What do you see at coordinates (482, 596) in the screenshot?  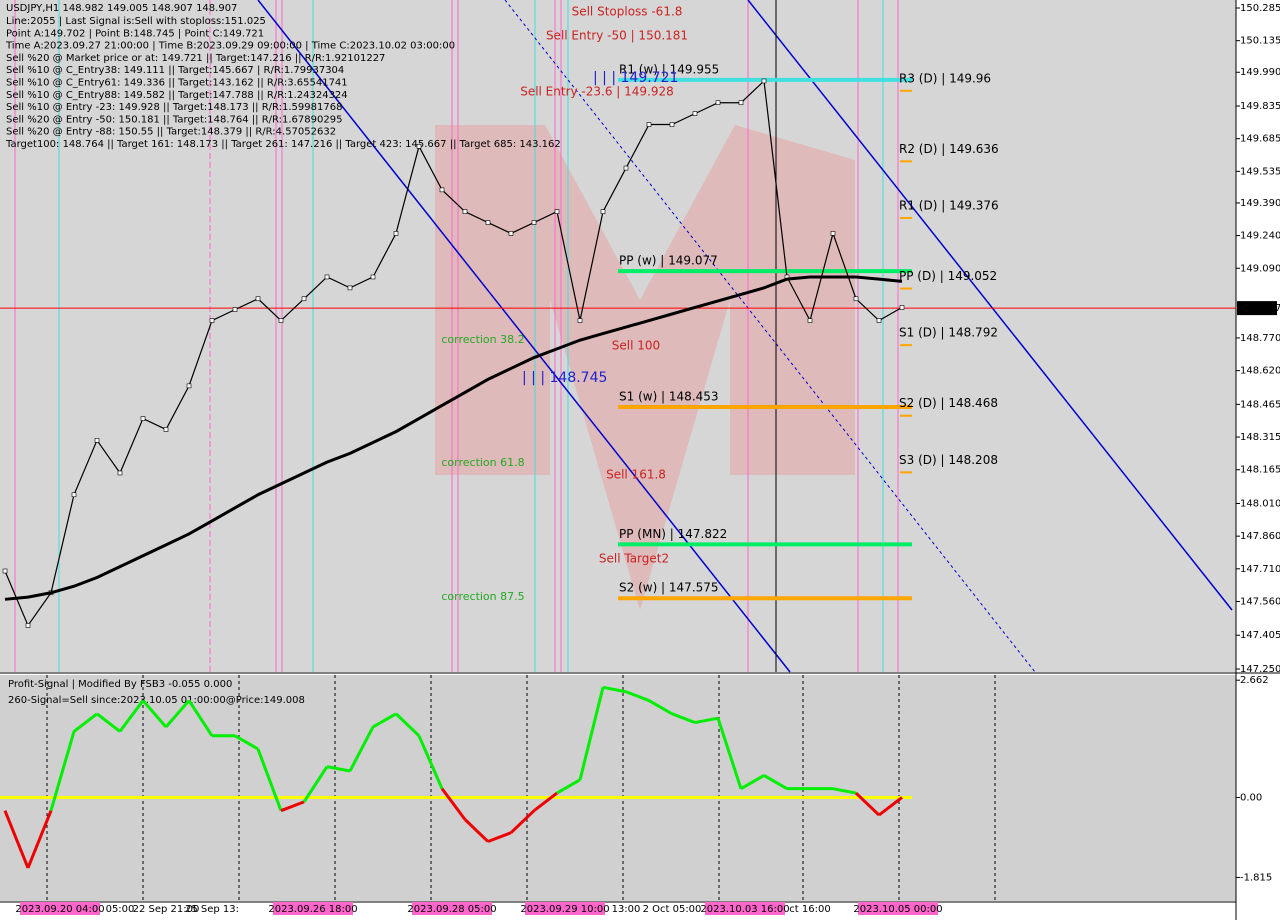 I see `correction-annotation: correction 87.5` at bounding box center [482, 596].